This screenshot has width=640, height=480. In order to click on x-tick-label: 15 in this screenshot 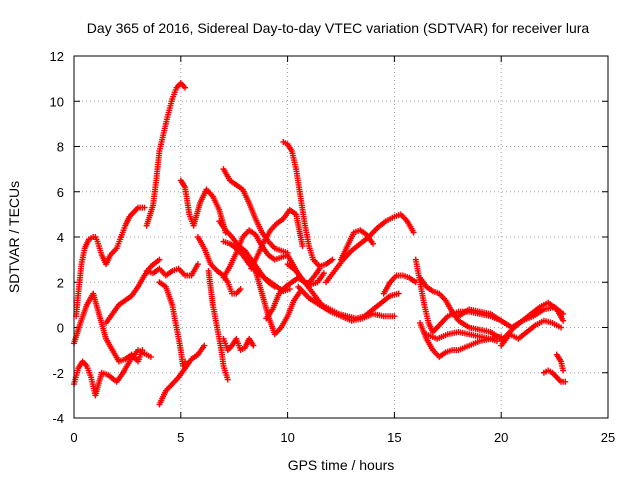, I will do `click(394, 437)`.